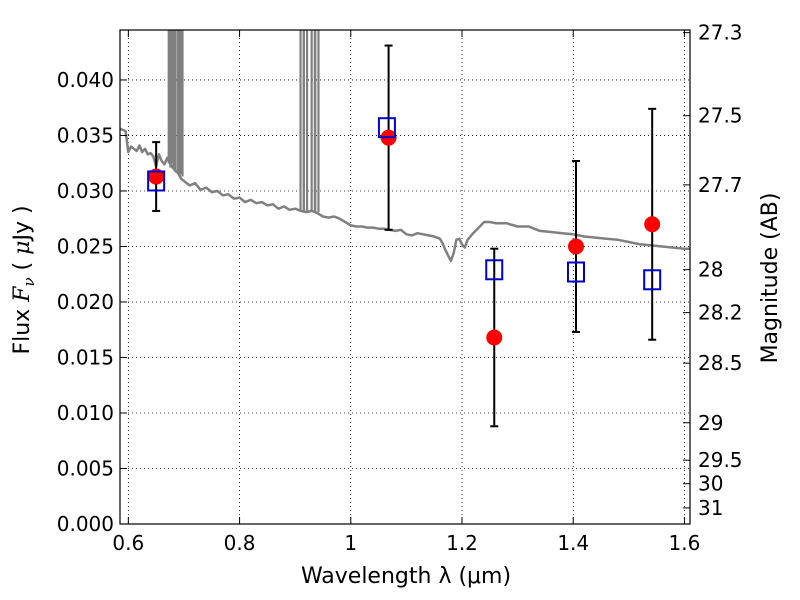 The image size is (800, 600). I want to click on x-tick-label: 1.6, so click(685, 543).